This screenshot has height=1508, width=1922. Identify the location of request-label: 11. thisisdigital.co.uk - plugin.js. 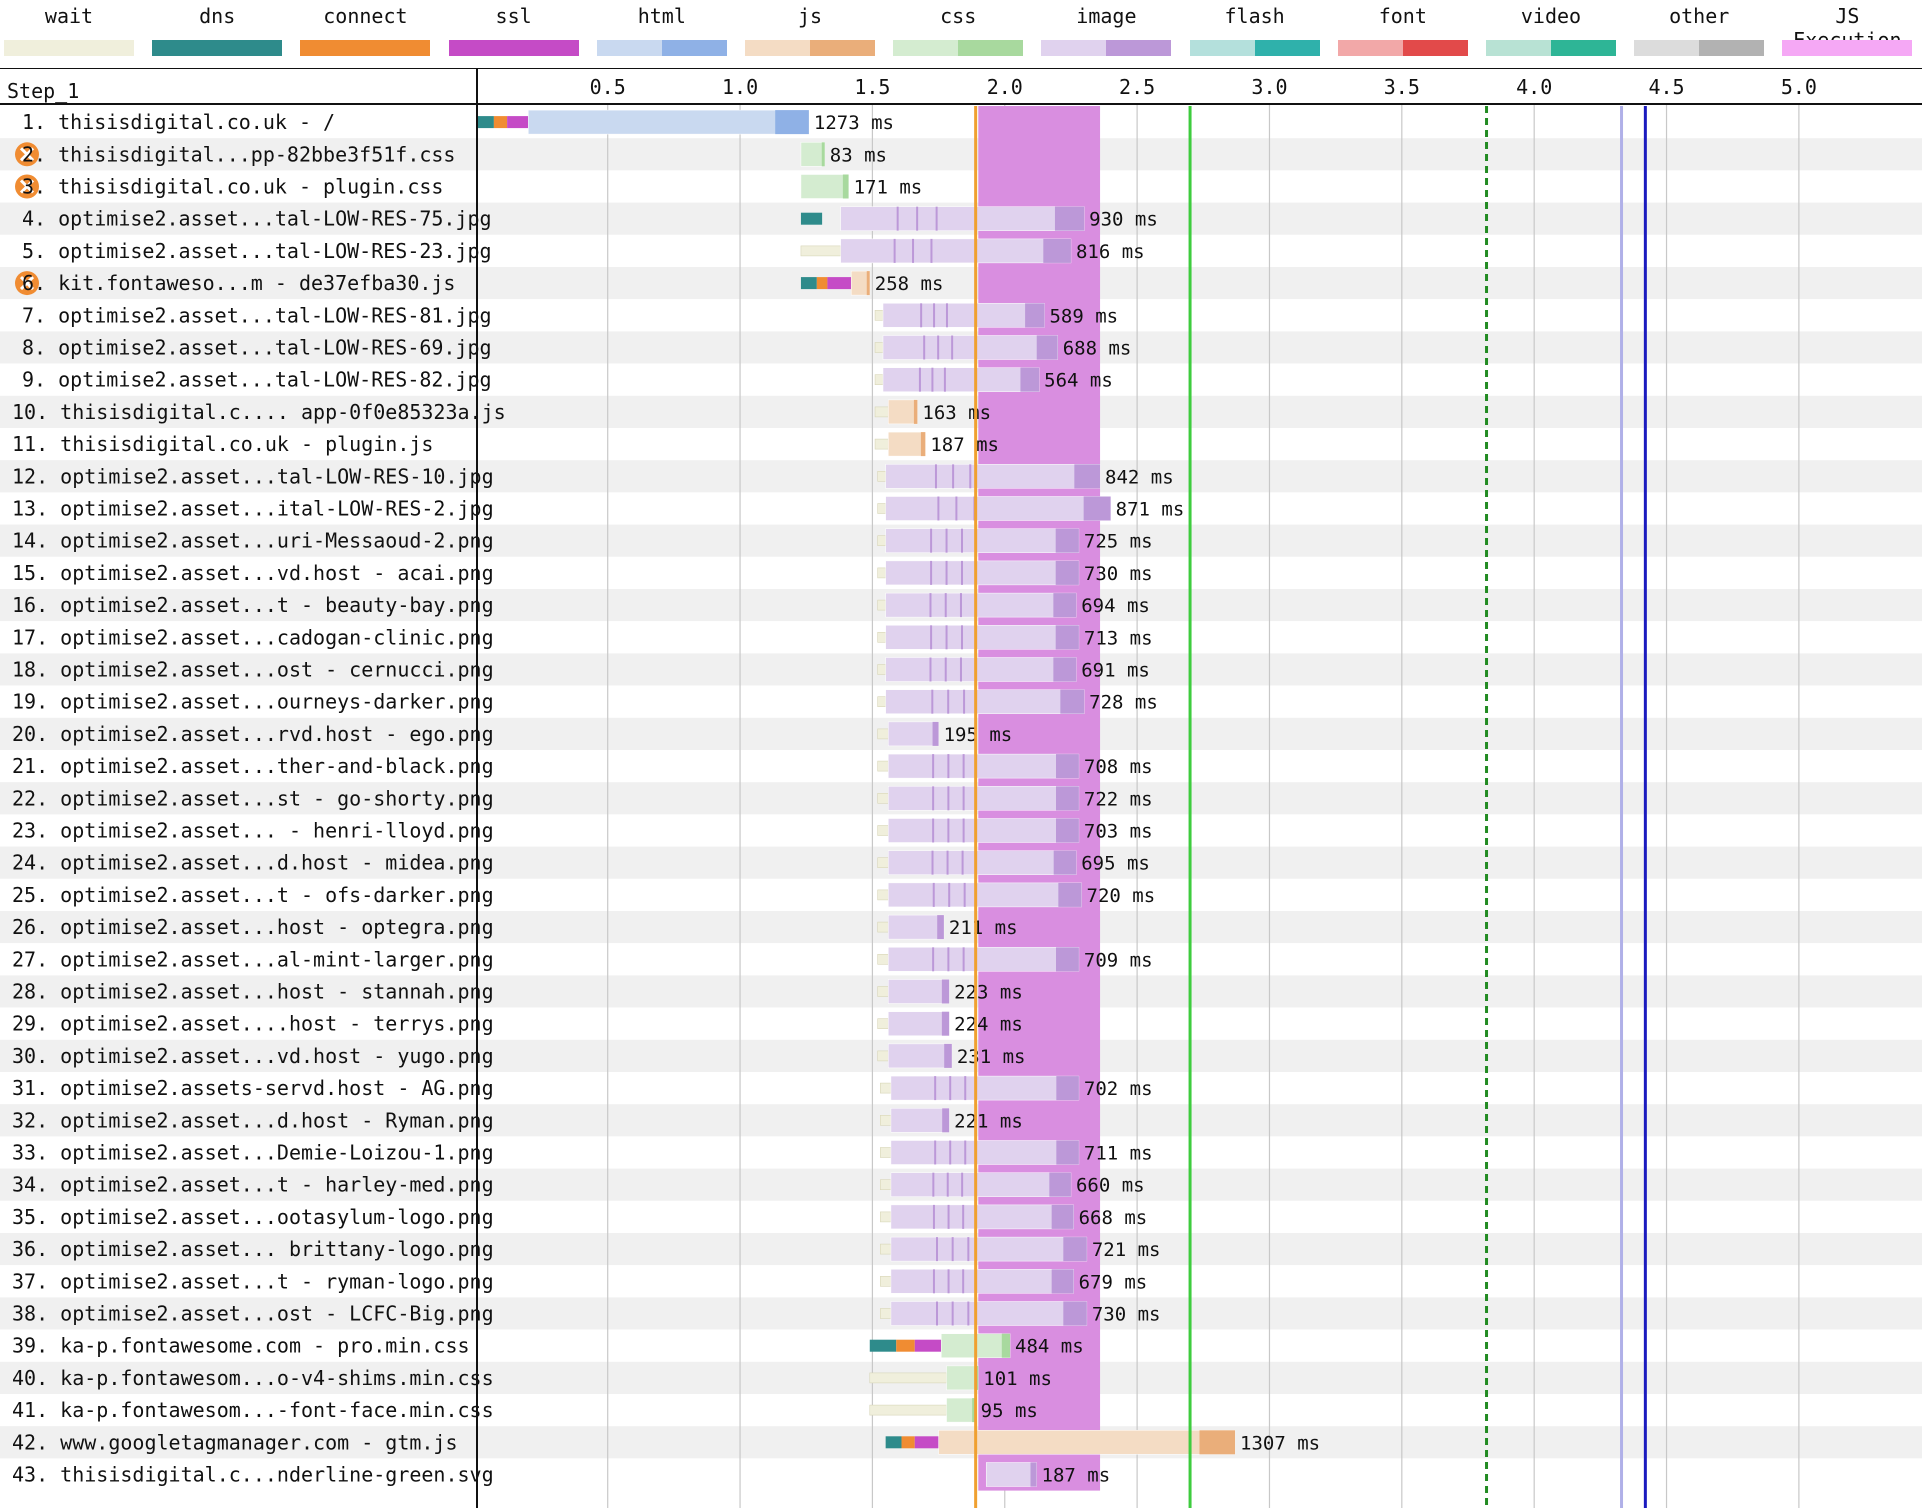
(222, 444).